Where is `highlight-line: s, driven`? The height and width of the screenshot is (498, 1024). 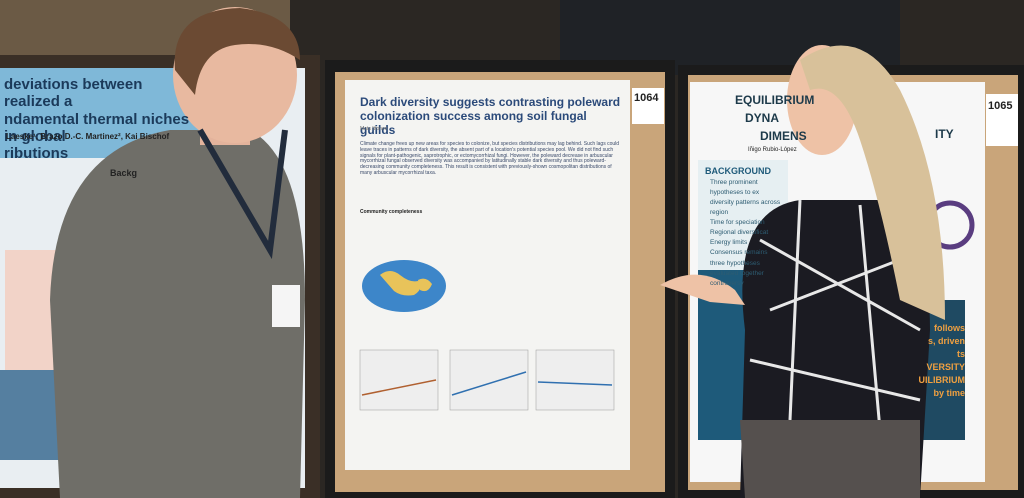 highlight-line: s, driven is located at coordinates (946, 341).